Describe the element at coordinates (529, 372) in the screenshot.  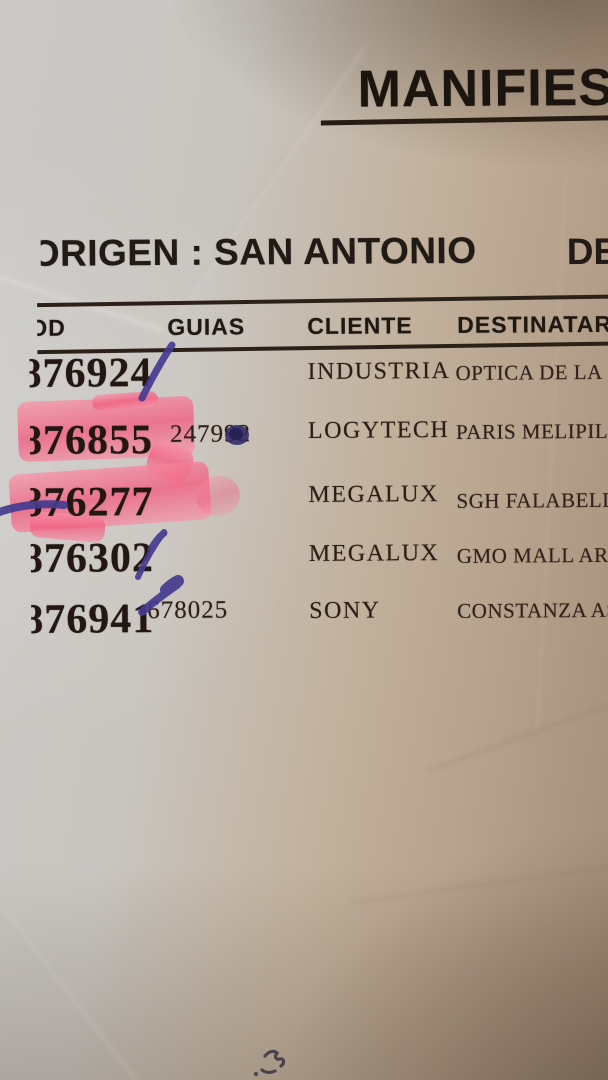
I see `table-row-destinatario: OPTICA DE LA` at that location.